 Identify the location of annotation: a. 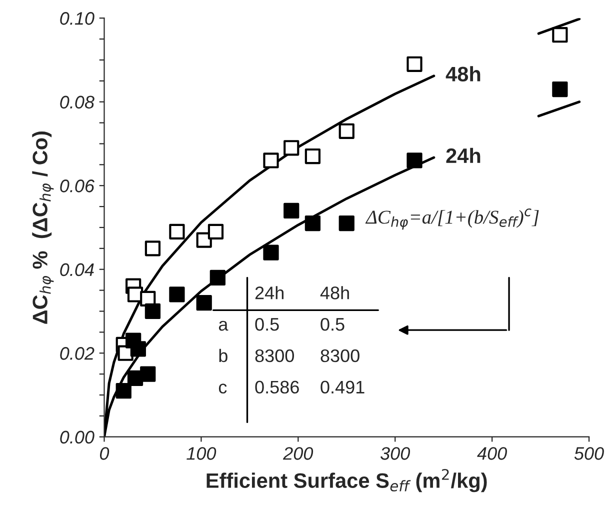
(223, 325).